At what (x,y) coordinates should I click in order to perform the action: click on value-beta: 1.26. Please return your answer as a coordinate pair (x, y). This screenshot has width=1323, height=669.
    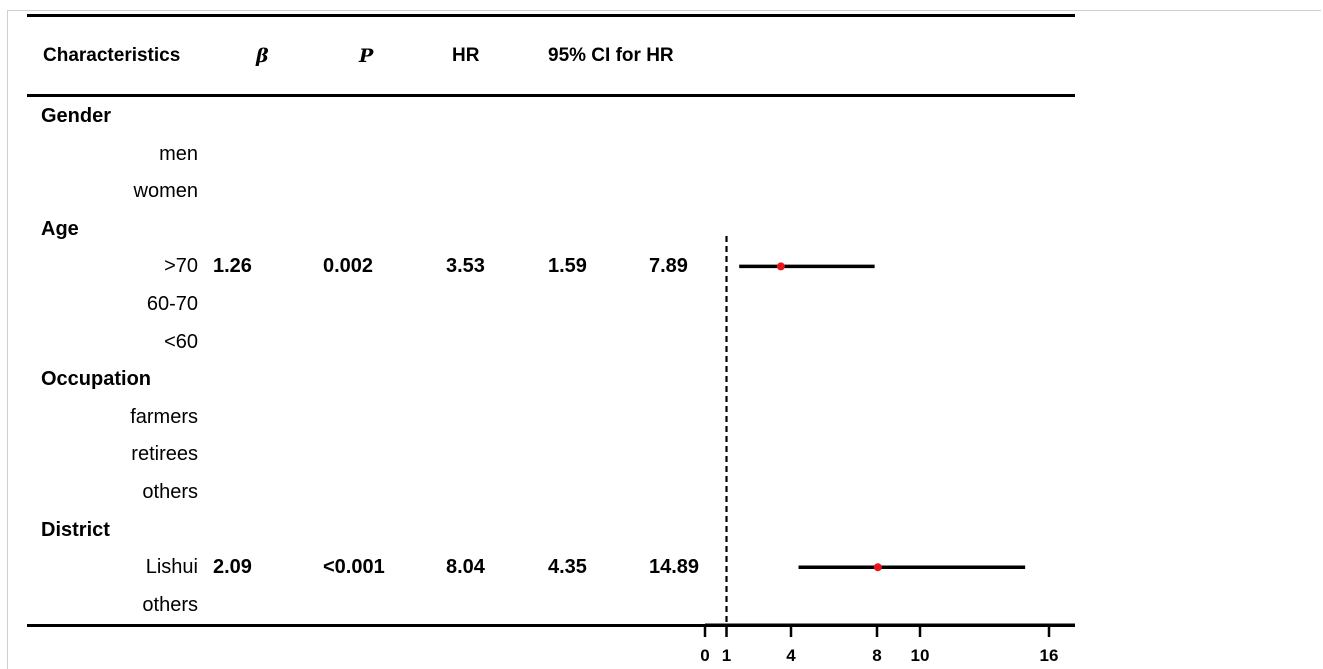
    Looking at the image, I should click on (232, 266).